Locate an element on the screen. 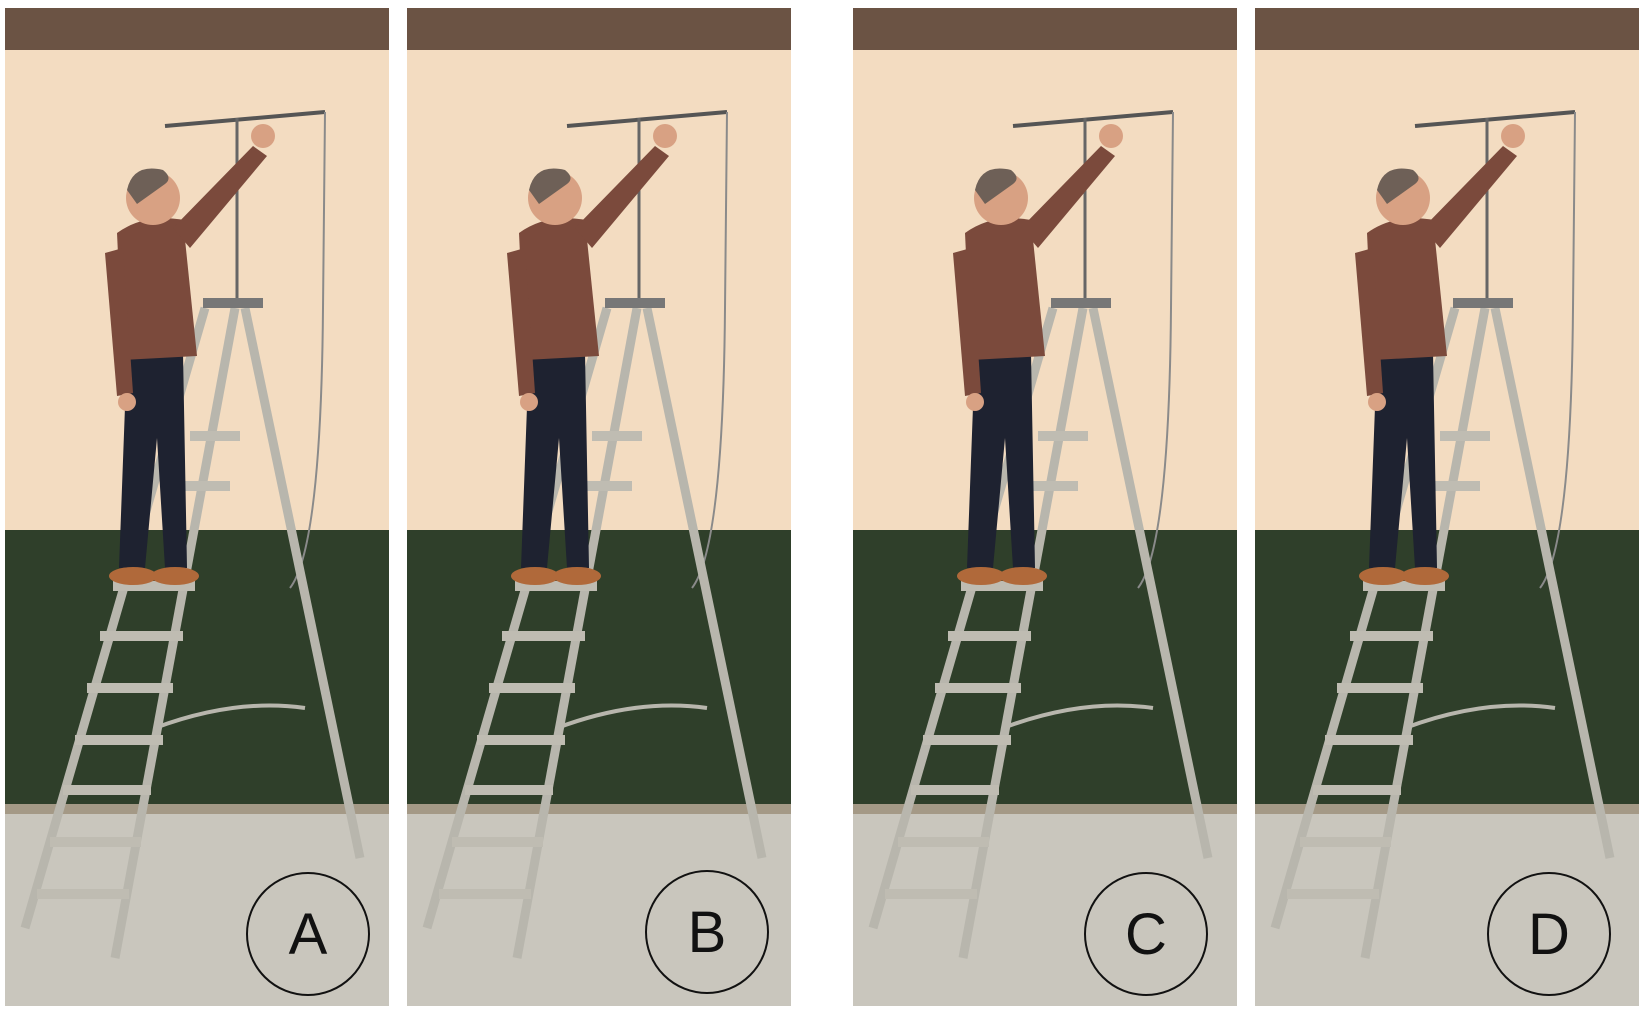 The image size is (1640, 1016). panel-label-b: B is located at coordinates (707, 932).